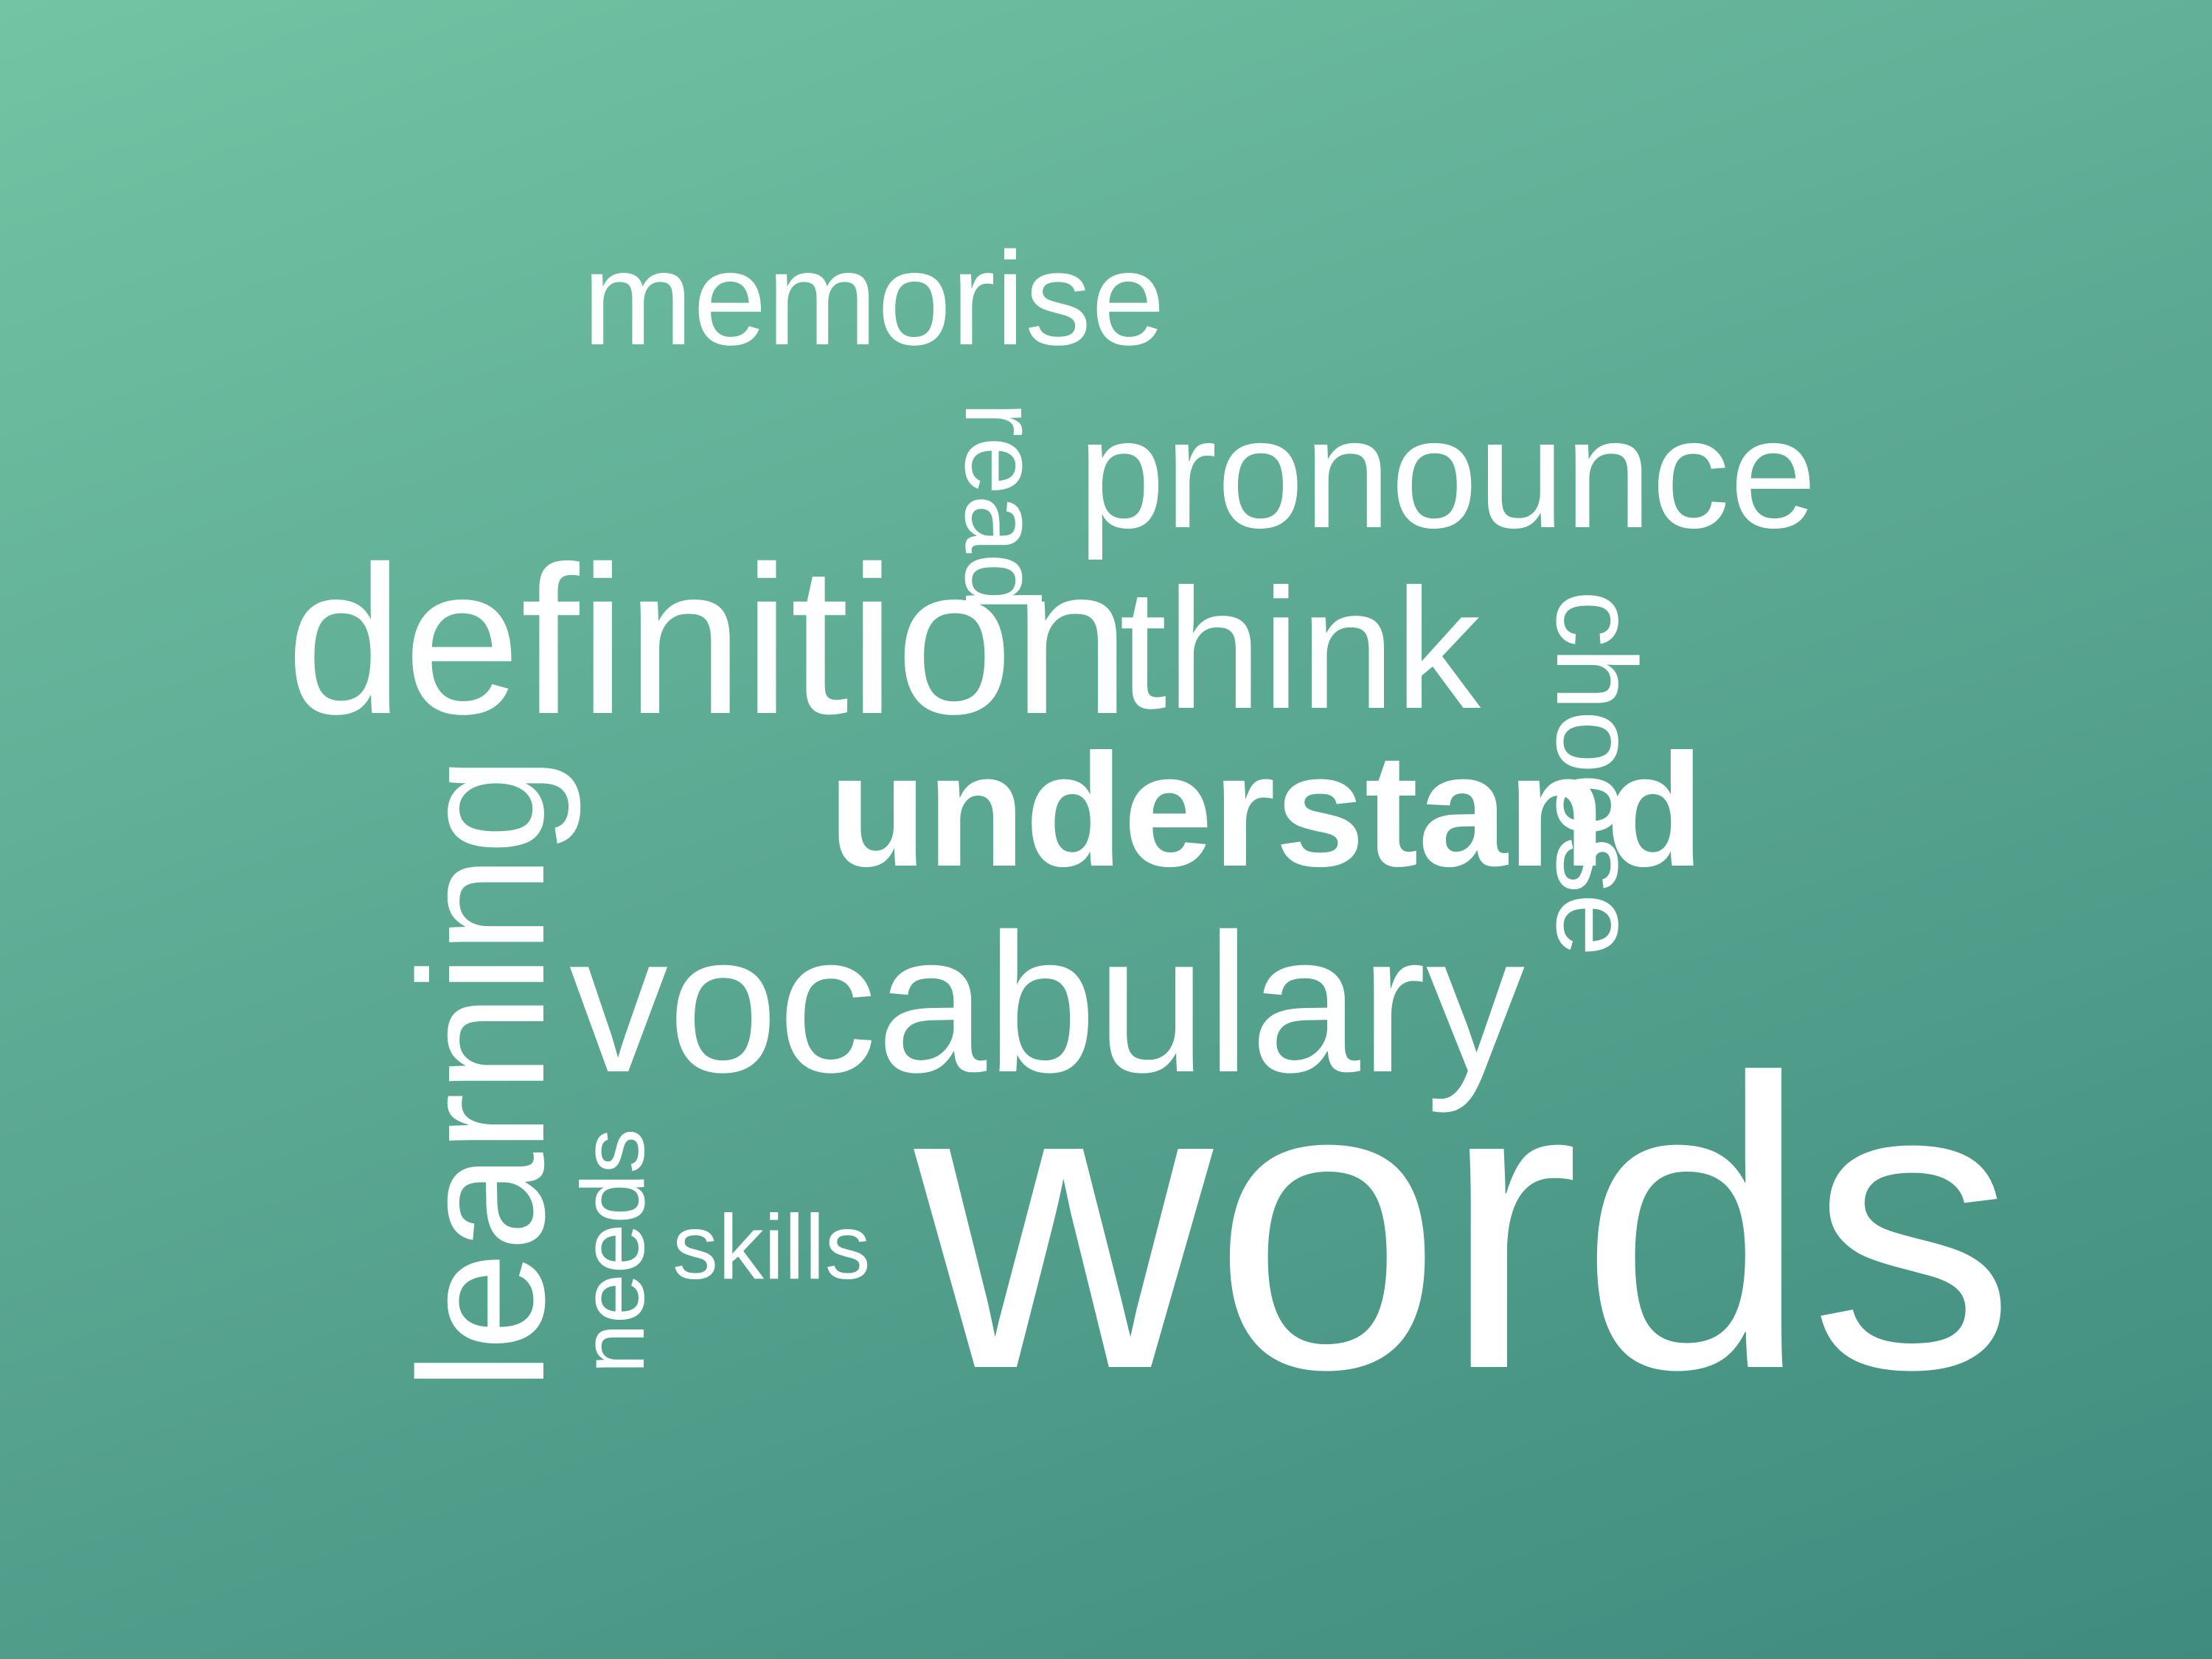 This screenshot has height=1659, width=2212. Describe the element at coordinates (1447, 473) in the screenshot. I see `word-pronounce: pronounce` at that location.